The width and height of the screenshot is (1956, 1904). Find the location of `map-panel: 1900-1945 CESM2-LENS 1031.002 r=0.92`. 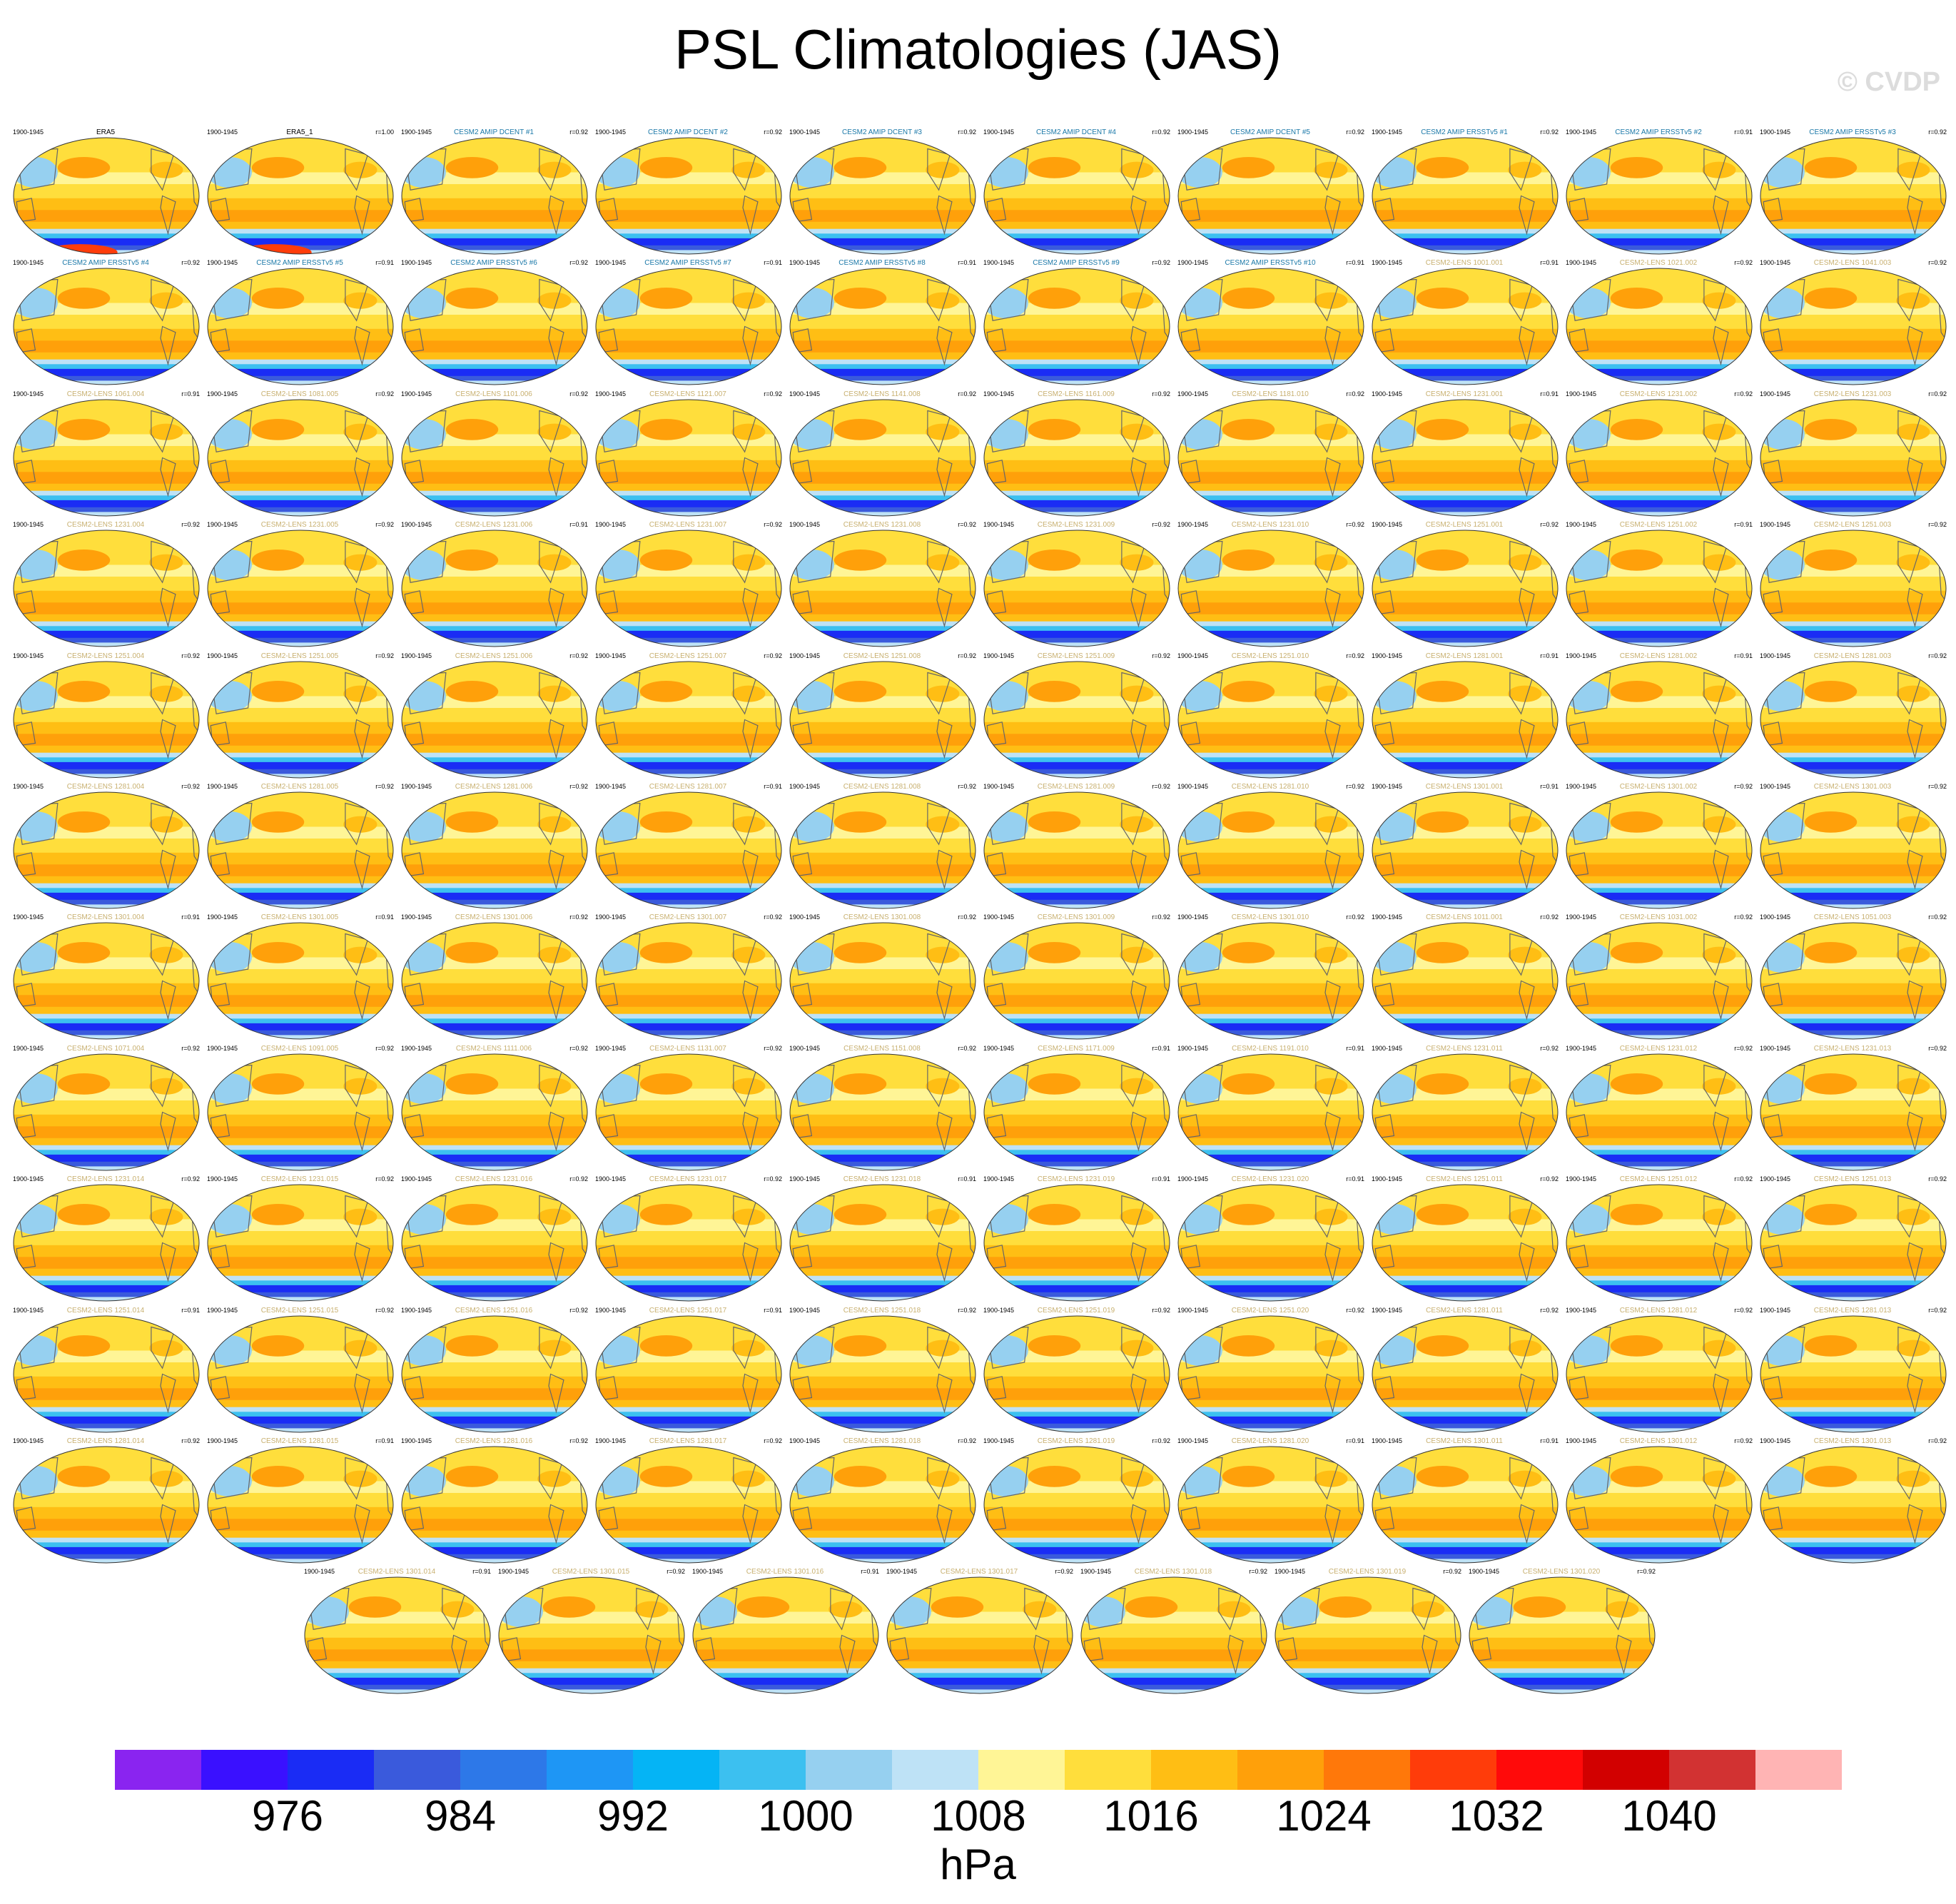

map-panel: 1900-1945 CESM2-LENS 1031.002 r=0.92 is located at coordinates (1658, 981).